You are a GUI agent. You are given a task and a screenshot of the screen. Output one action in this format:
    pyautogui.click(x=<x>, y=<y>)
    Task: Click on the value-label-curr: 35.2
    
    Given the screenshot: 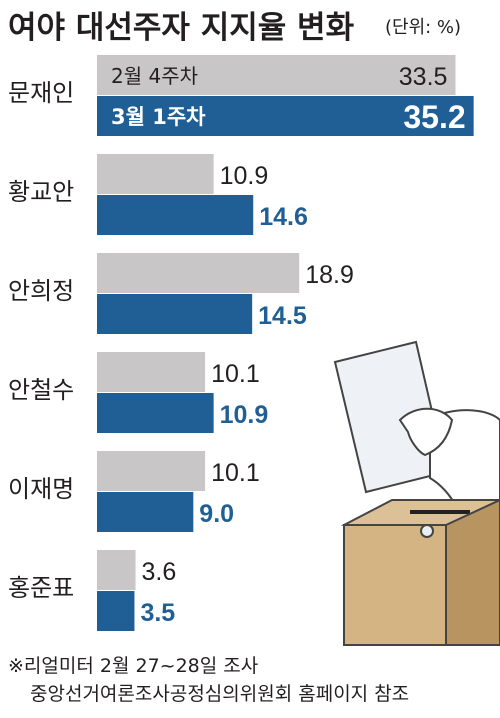 What is the action you would take?
    pyautogui.click(x=434, y=117)
    